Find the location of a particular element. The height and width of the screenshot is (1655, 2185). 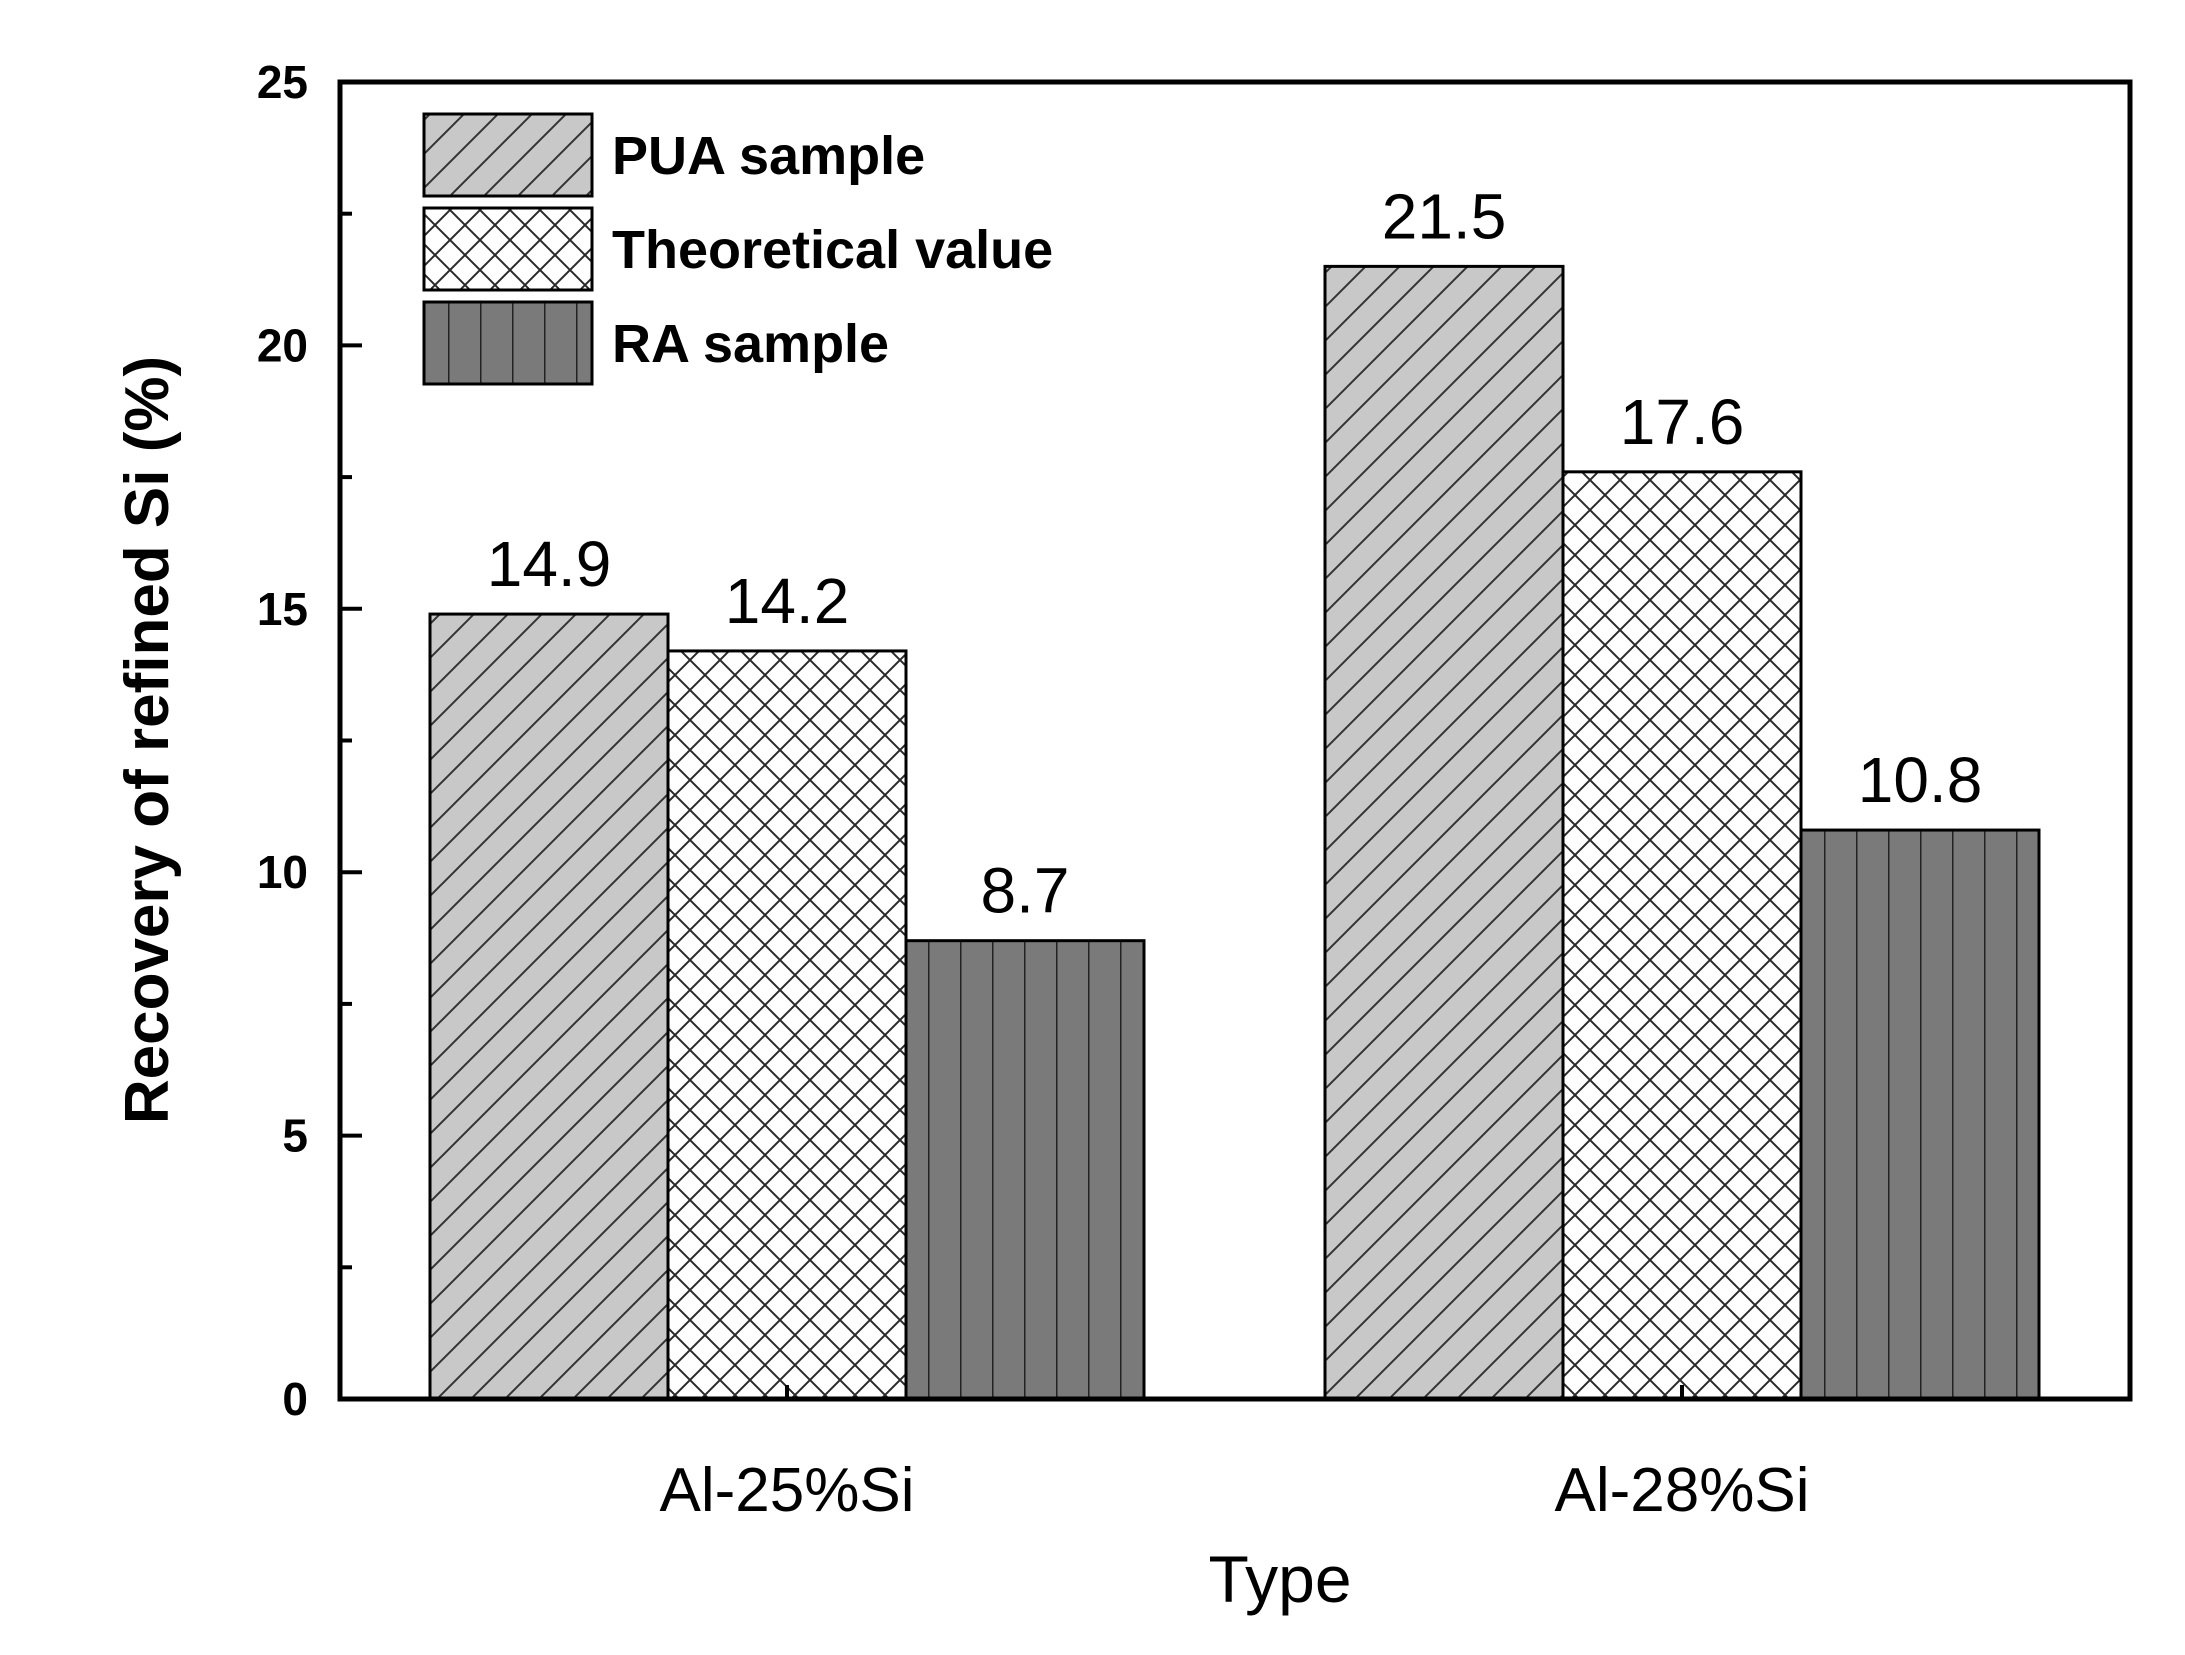

bar-ra-sample-al-25-si is located at coordinates (1025, 1170).